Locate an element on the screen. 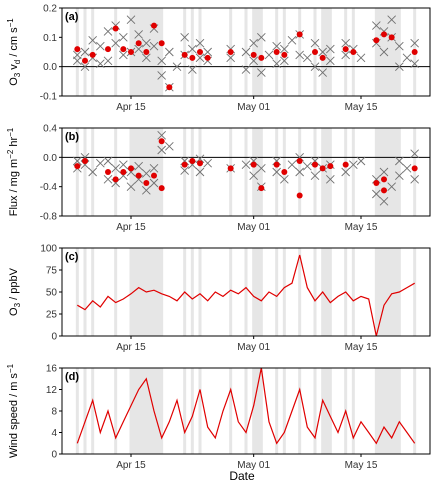 The image size is (441, 489). panel-label: (b) is located at coordinates (72, 137).